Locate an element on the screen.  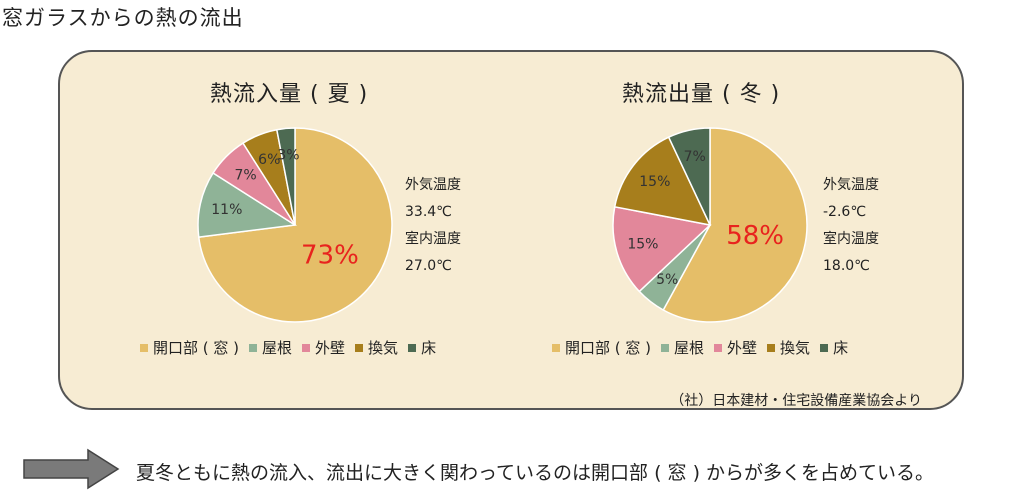
legend-swatch-summer-ventilation is located at coordinates (359, 347).